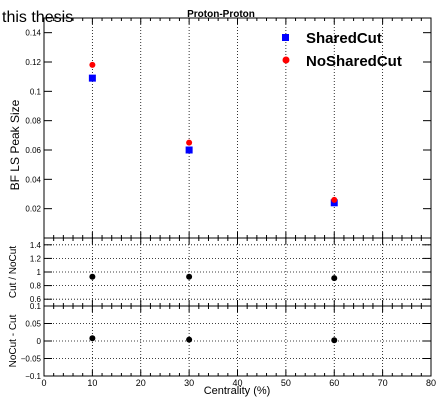 Image resolution: width=441 pixels, height=405 pixels. What do you see at coordinates (189, 383) in the screenshot?
I see `x-tick-label: 30` at bounding box center [189, 383].